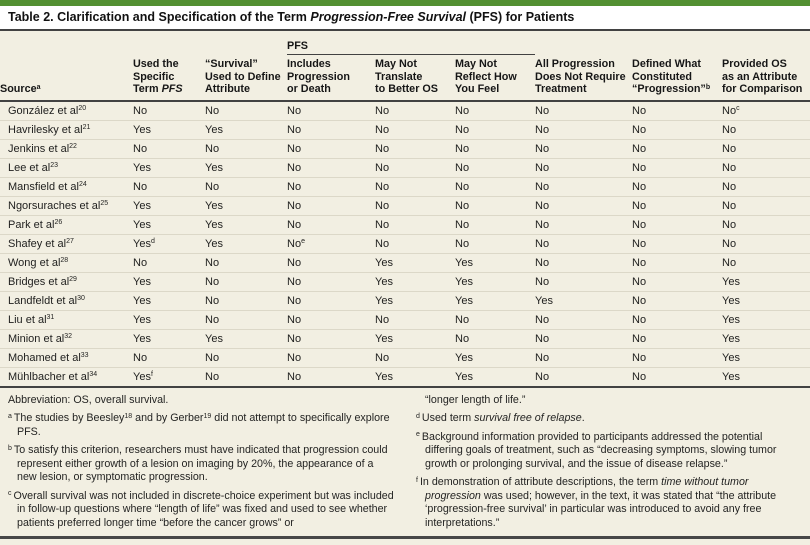  Describe the element at coordinates (405, 111) in the screenshot. I see `table-row: González et al20 No No No No No No No Noc` at that location.